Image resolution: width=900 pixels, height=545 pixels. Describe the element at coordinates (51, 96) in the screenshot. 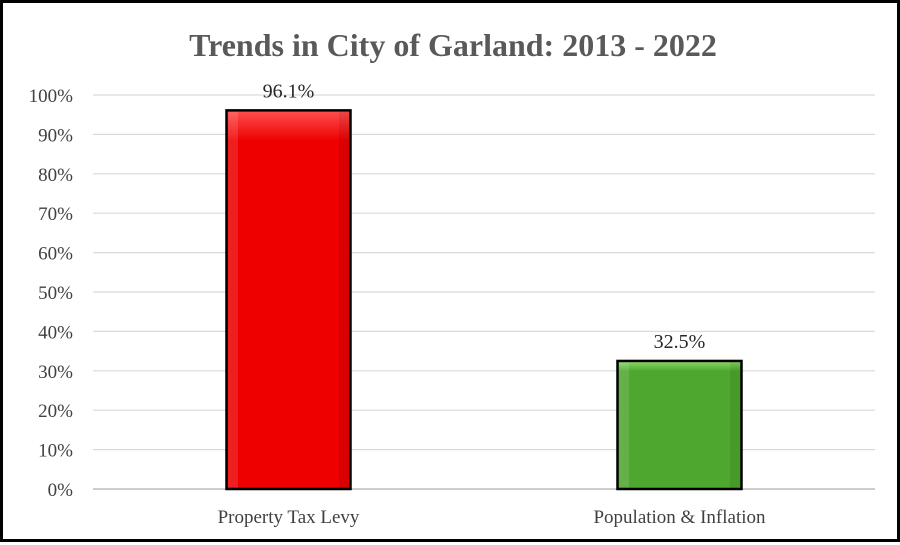

I see `y-tick-label: 100%` at that location.